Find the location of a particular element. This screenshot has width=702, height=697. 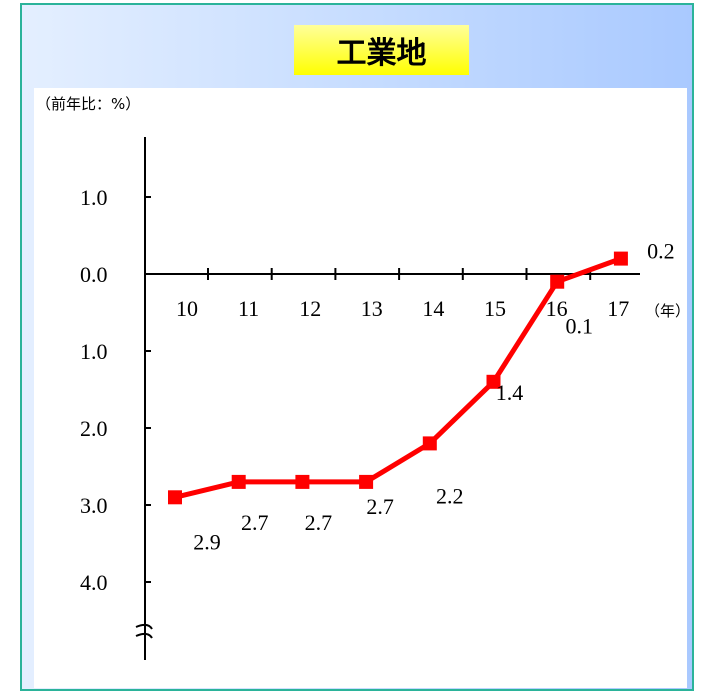

data-label-17: 0.2 is located at coordinates (661, 251).